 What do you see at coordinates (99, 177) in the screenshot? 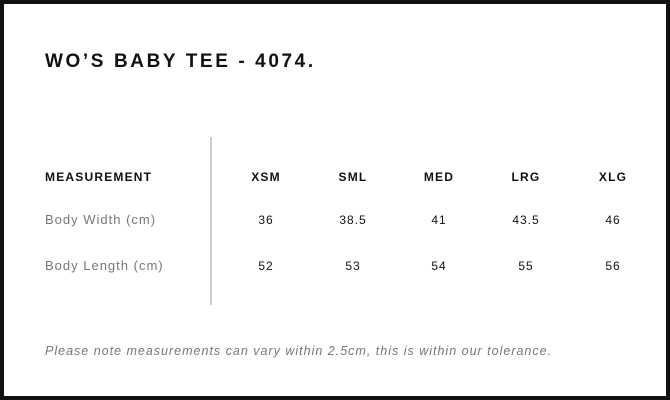
I see `measurement-header: MEASUREMENT` at bounding box center [99, 177].